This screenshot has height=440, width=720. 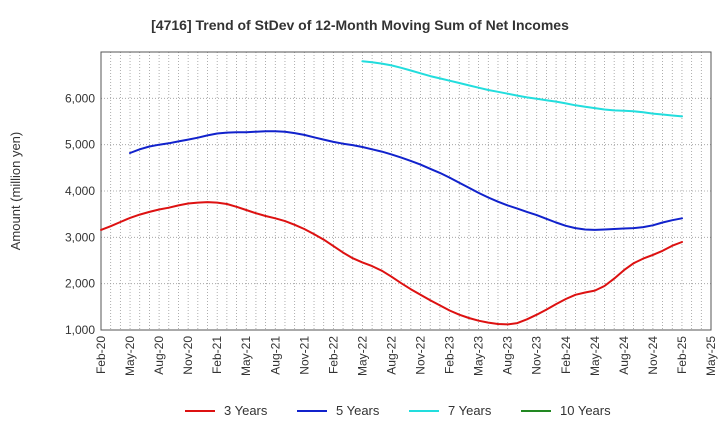 What do you see at coordinates (130, 356) in the screenshot?
I see `x-tick-label: May-20` at bounding box center [130, 356].